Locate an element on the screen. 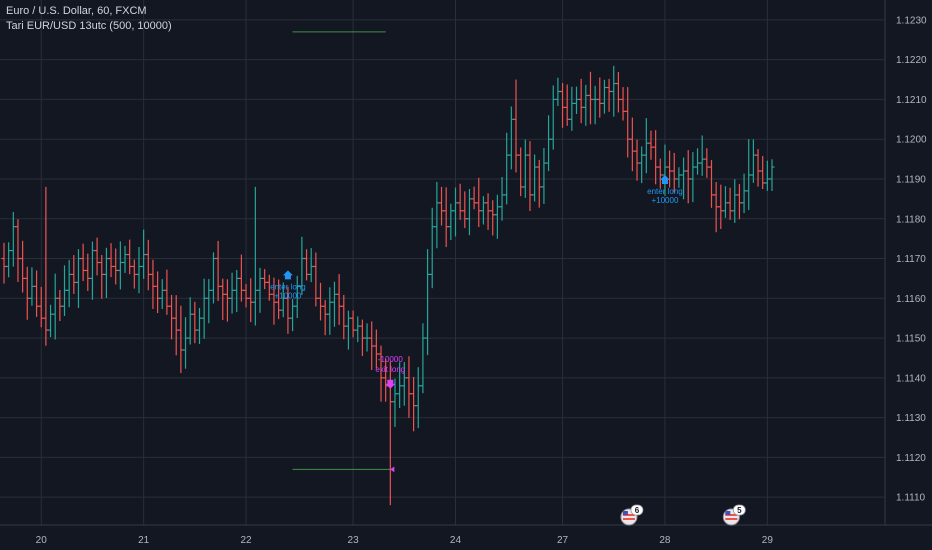 This screenshot has width=932, height=550. y-tick-label: 1.1140 is located at coordinates (911, 378).